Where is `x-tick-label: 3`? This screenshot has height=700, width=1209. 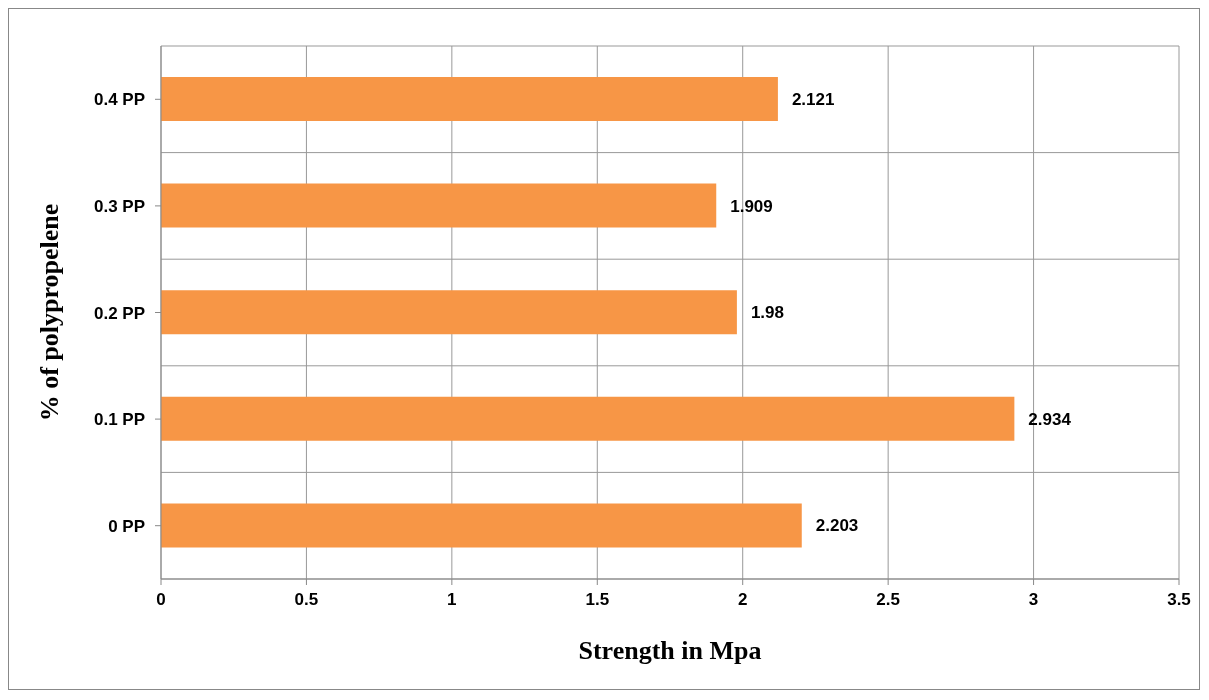
x-tick-label: 3 is located at coordinates (1033, 600).